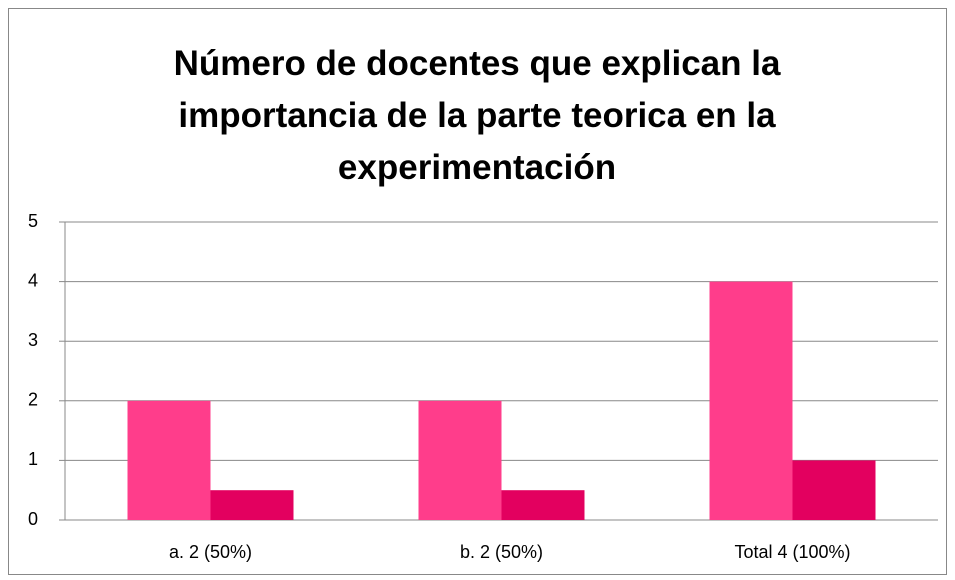 This screenshot has height=580, width=955. What do you see at coordinates (33, 400) in the screenshot?
I see `y-tick-label: 2` at bounding box center [33, 400].